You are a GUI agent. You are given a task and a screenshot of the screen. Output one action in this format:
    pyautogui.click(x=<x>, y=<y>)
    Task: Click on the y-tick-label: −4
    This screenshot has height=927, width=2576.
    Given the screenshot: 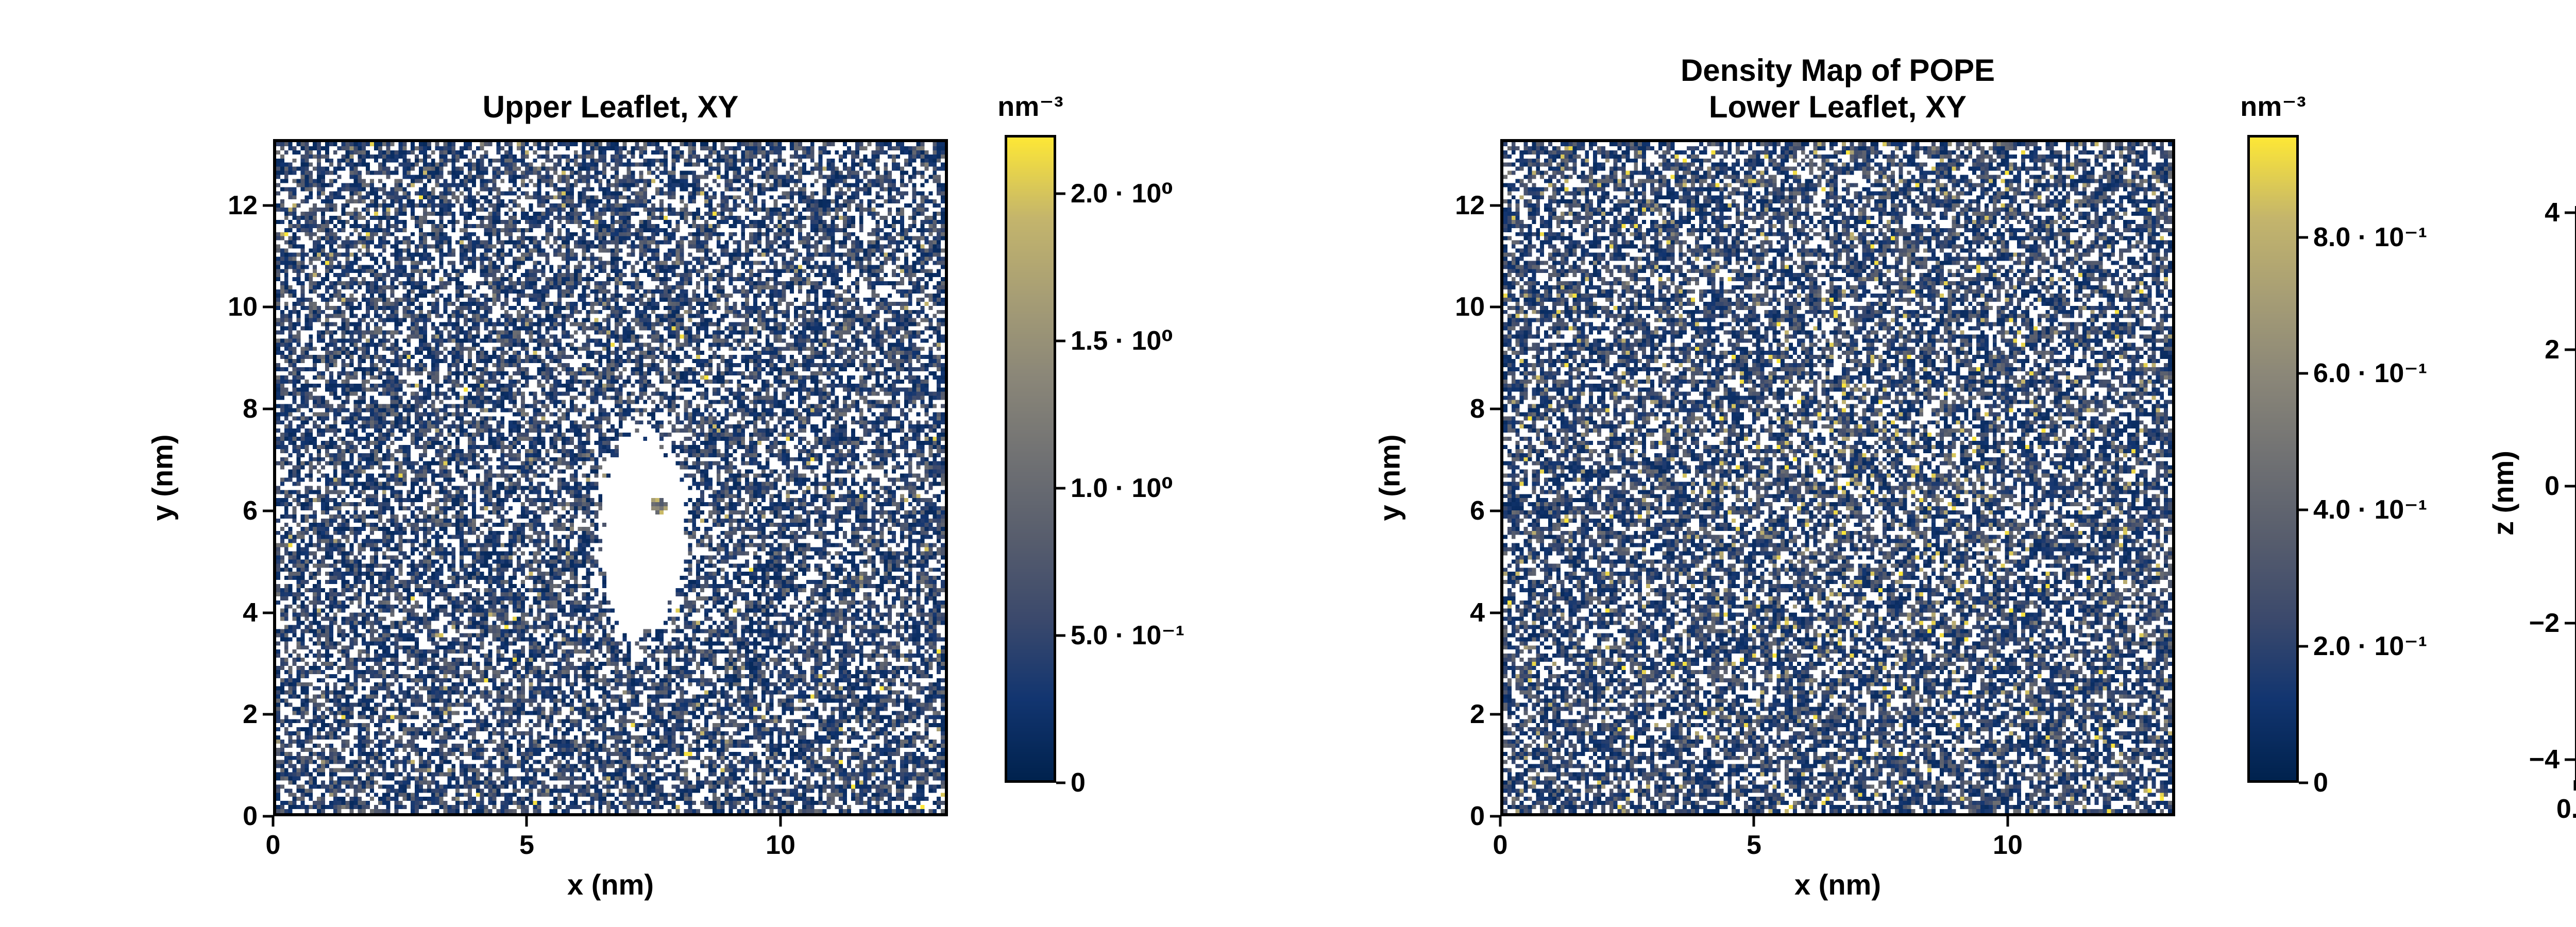 What is the action you would take?
    pyautogui.click(x=2544, y=760)
    